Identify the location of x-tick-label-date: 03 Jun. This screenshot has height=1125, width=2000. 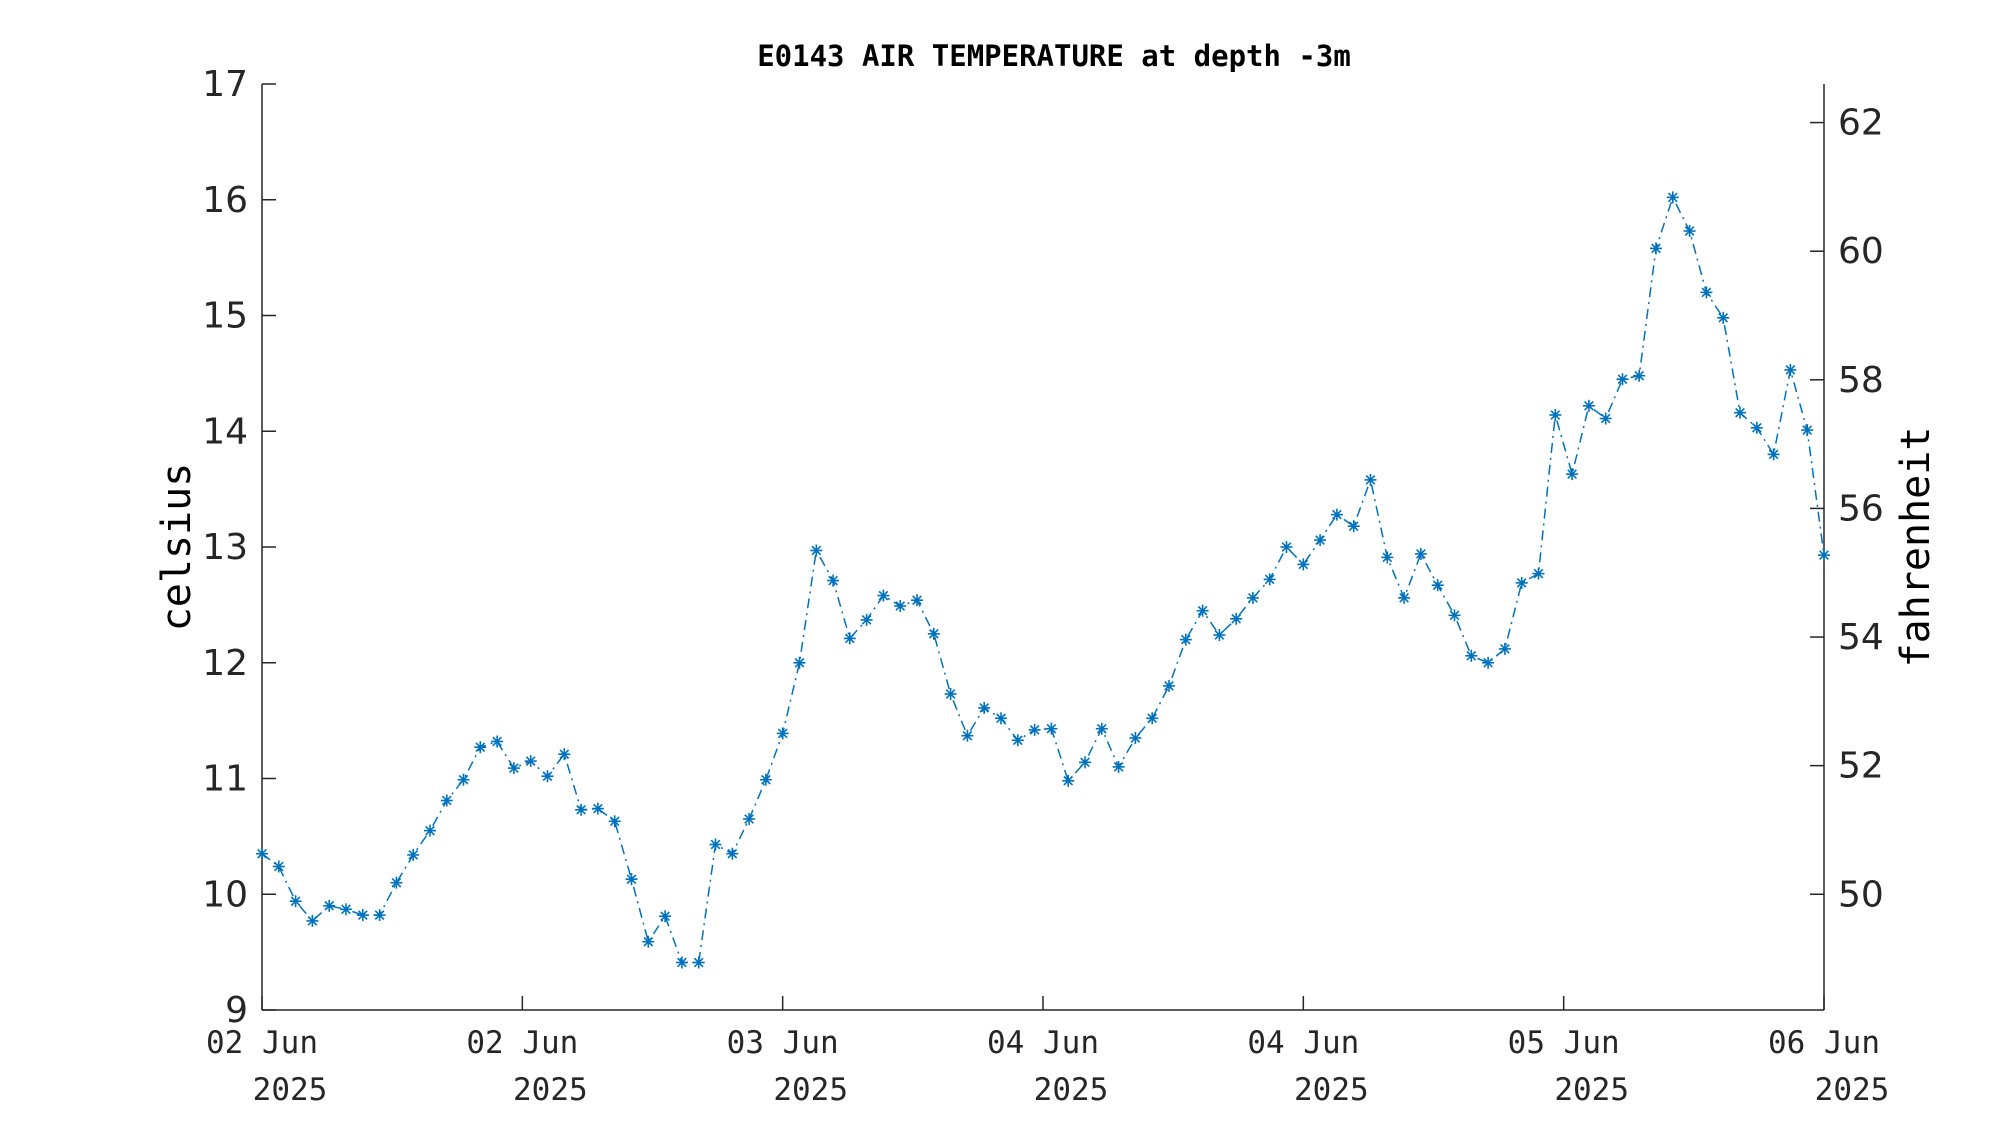
(783, 1043).